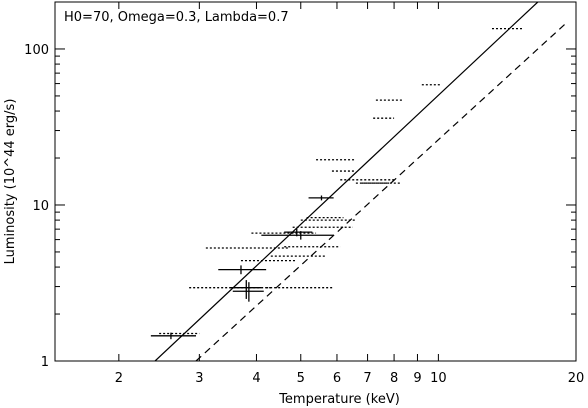 This screenshot has width=588, height=408. What do you see at coordinates (45, 362) in the screenshot?
I see `y-tick-label: 1` at bounding box center [45, 362].